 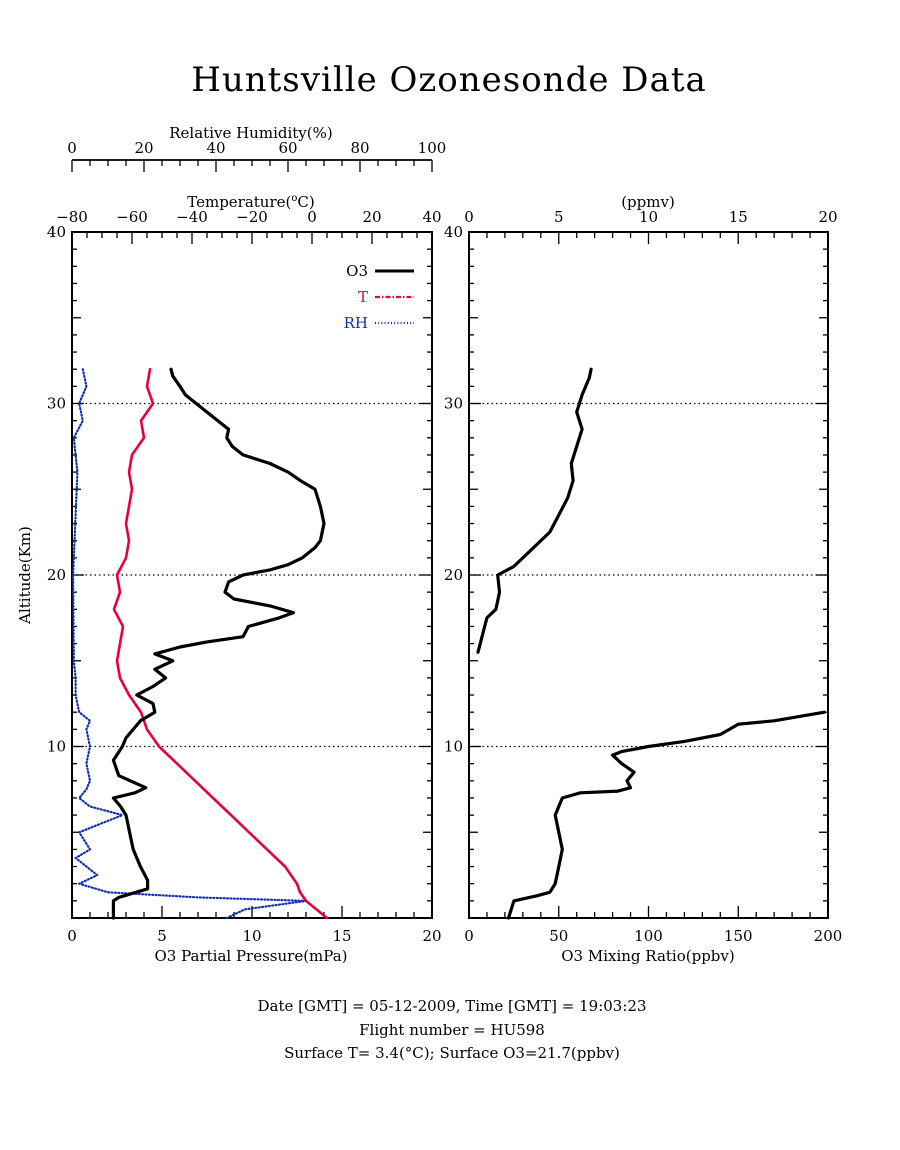 What do you see at coordinates (449, 80) in the screenshot?
I see `chart-title: Huntsville Ozonesonde Data` at bounding box center [449, 80].